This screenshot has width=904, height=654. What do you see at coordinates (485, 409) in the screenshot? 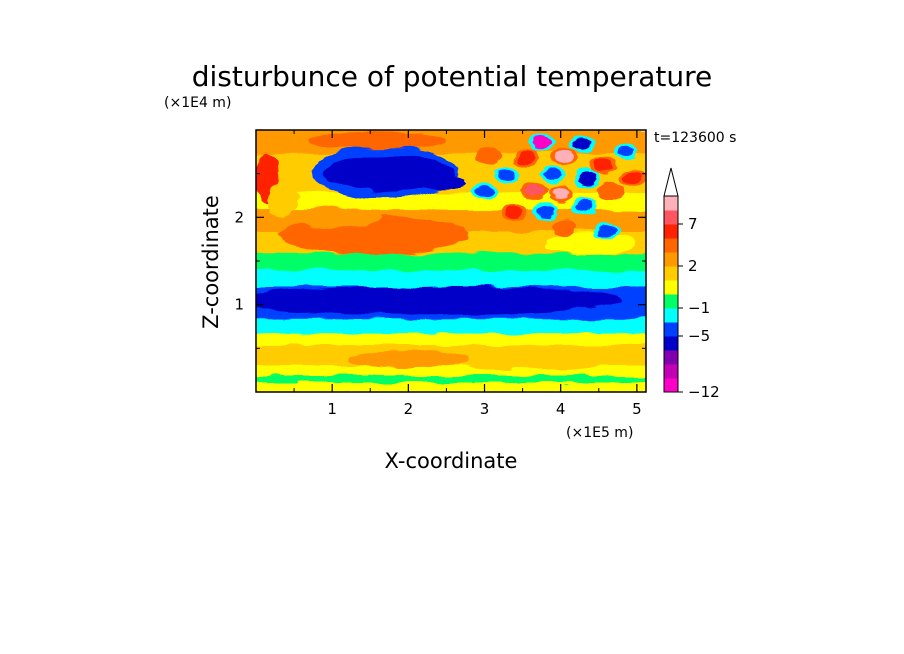
I see `x-tick-label: 3` at bounding box center [485, 409].